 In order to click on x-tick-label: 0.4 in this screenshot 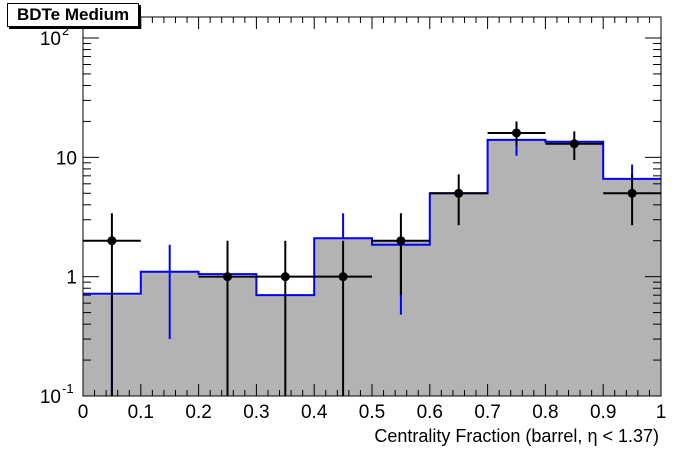, I will do `click(314, 412)`.